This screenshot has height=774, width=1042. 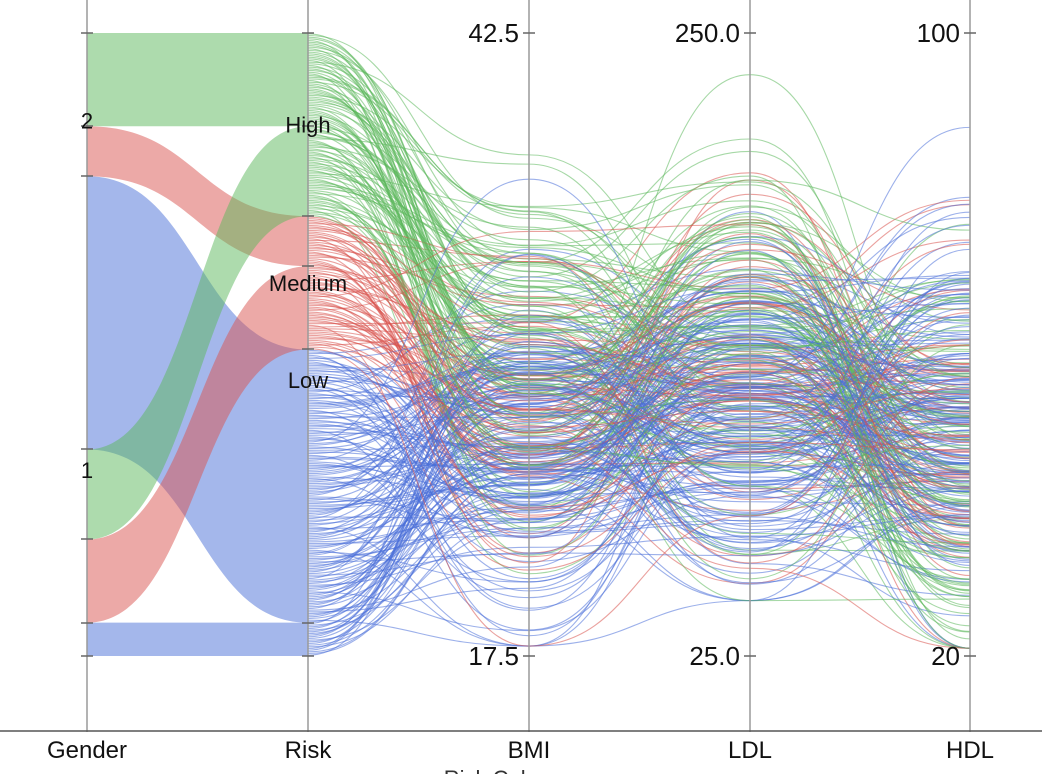 I want to click on axis-title-ldl: LDL, so click(x=750, y=750).